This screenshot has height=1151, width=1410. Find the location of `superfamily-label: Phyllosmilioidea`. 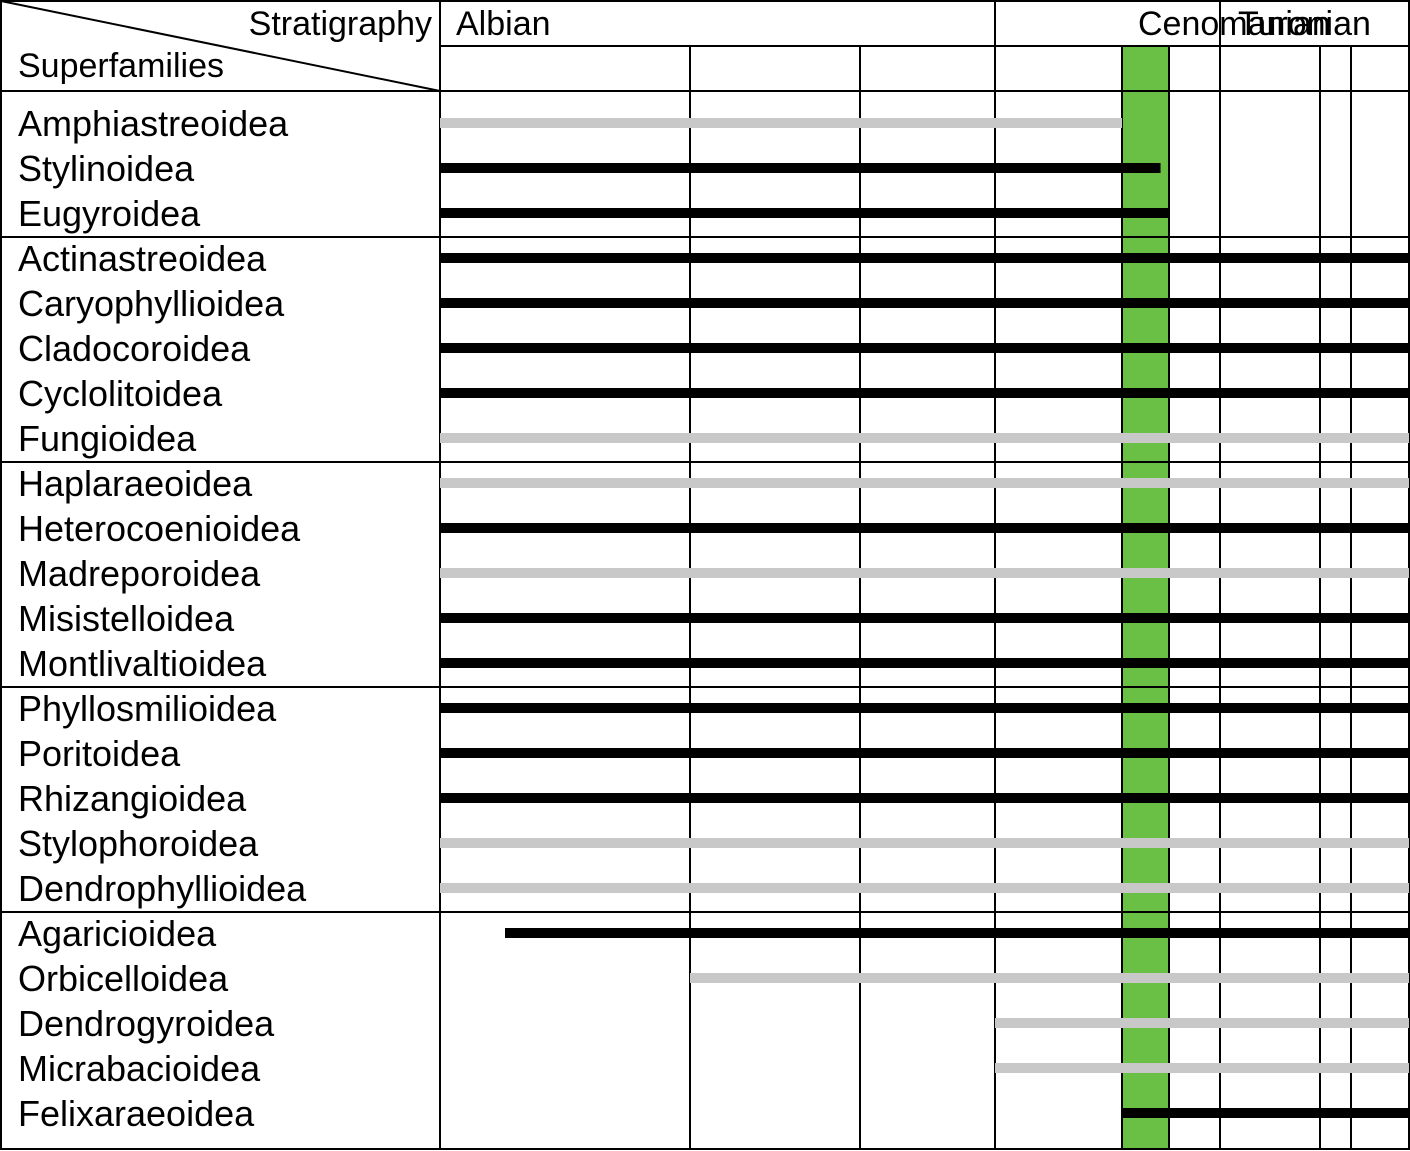

superfamily-label: Phyllosmilioidea is located at coordinates (147, 708).